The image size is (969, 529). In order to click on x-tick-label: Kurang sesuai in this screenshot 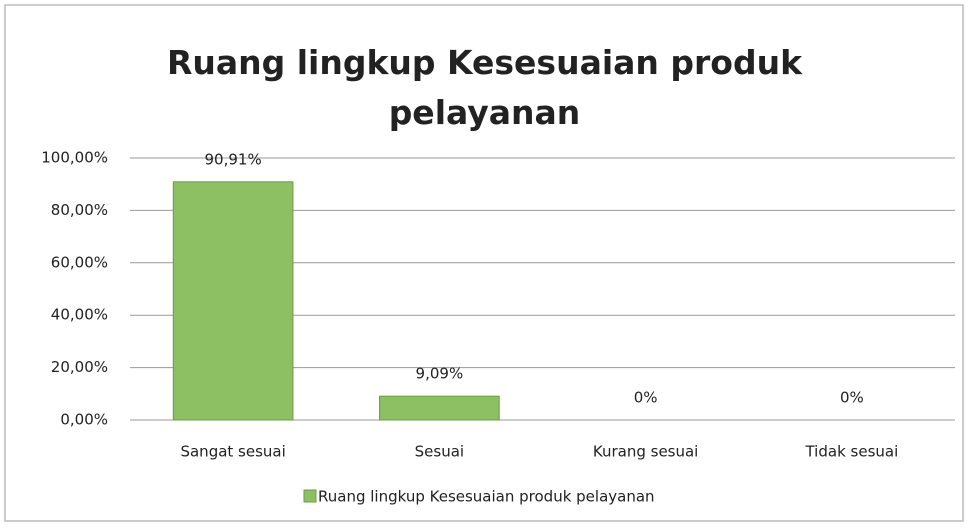, I will do `click(645, 452)`.